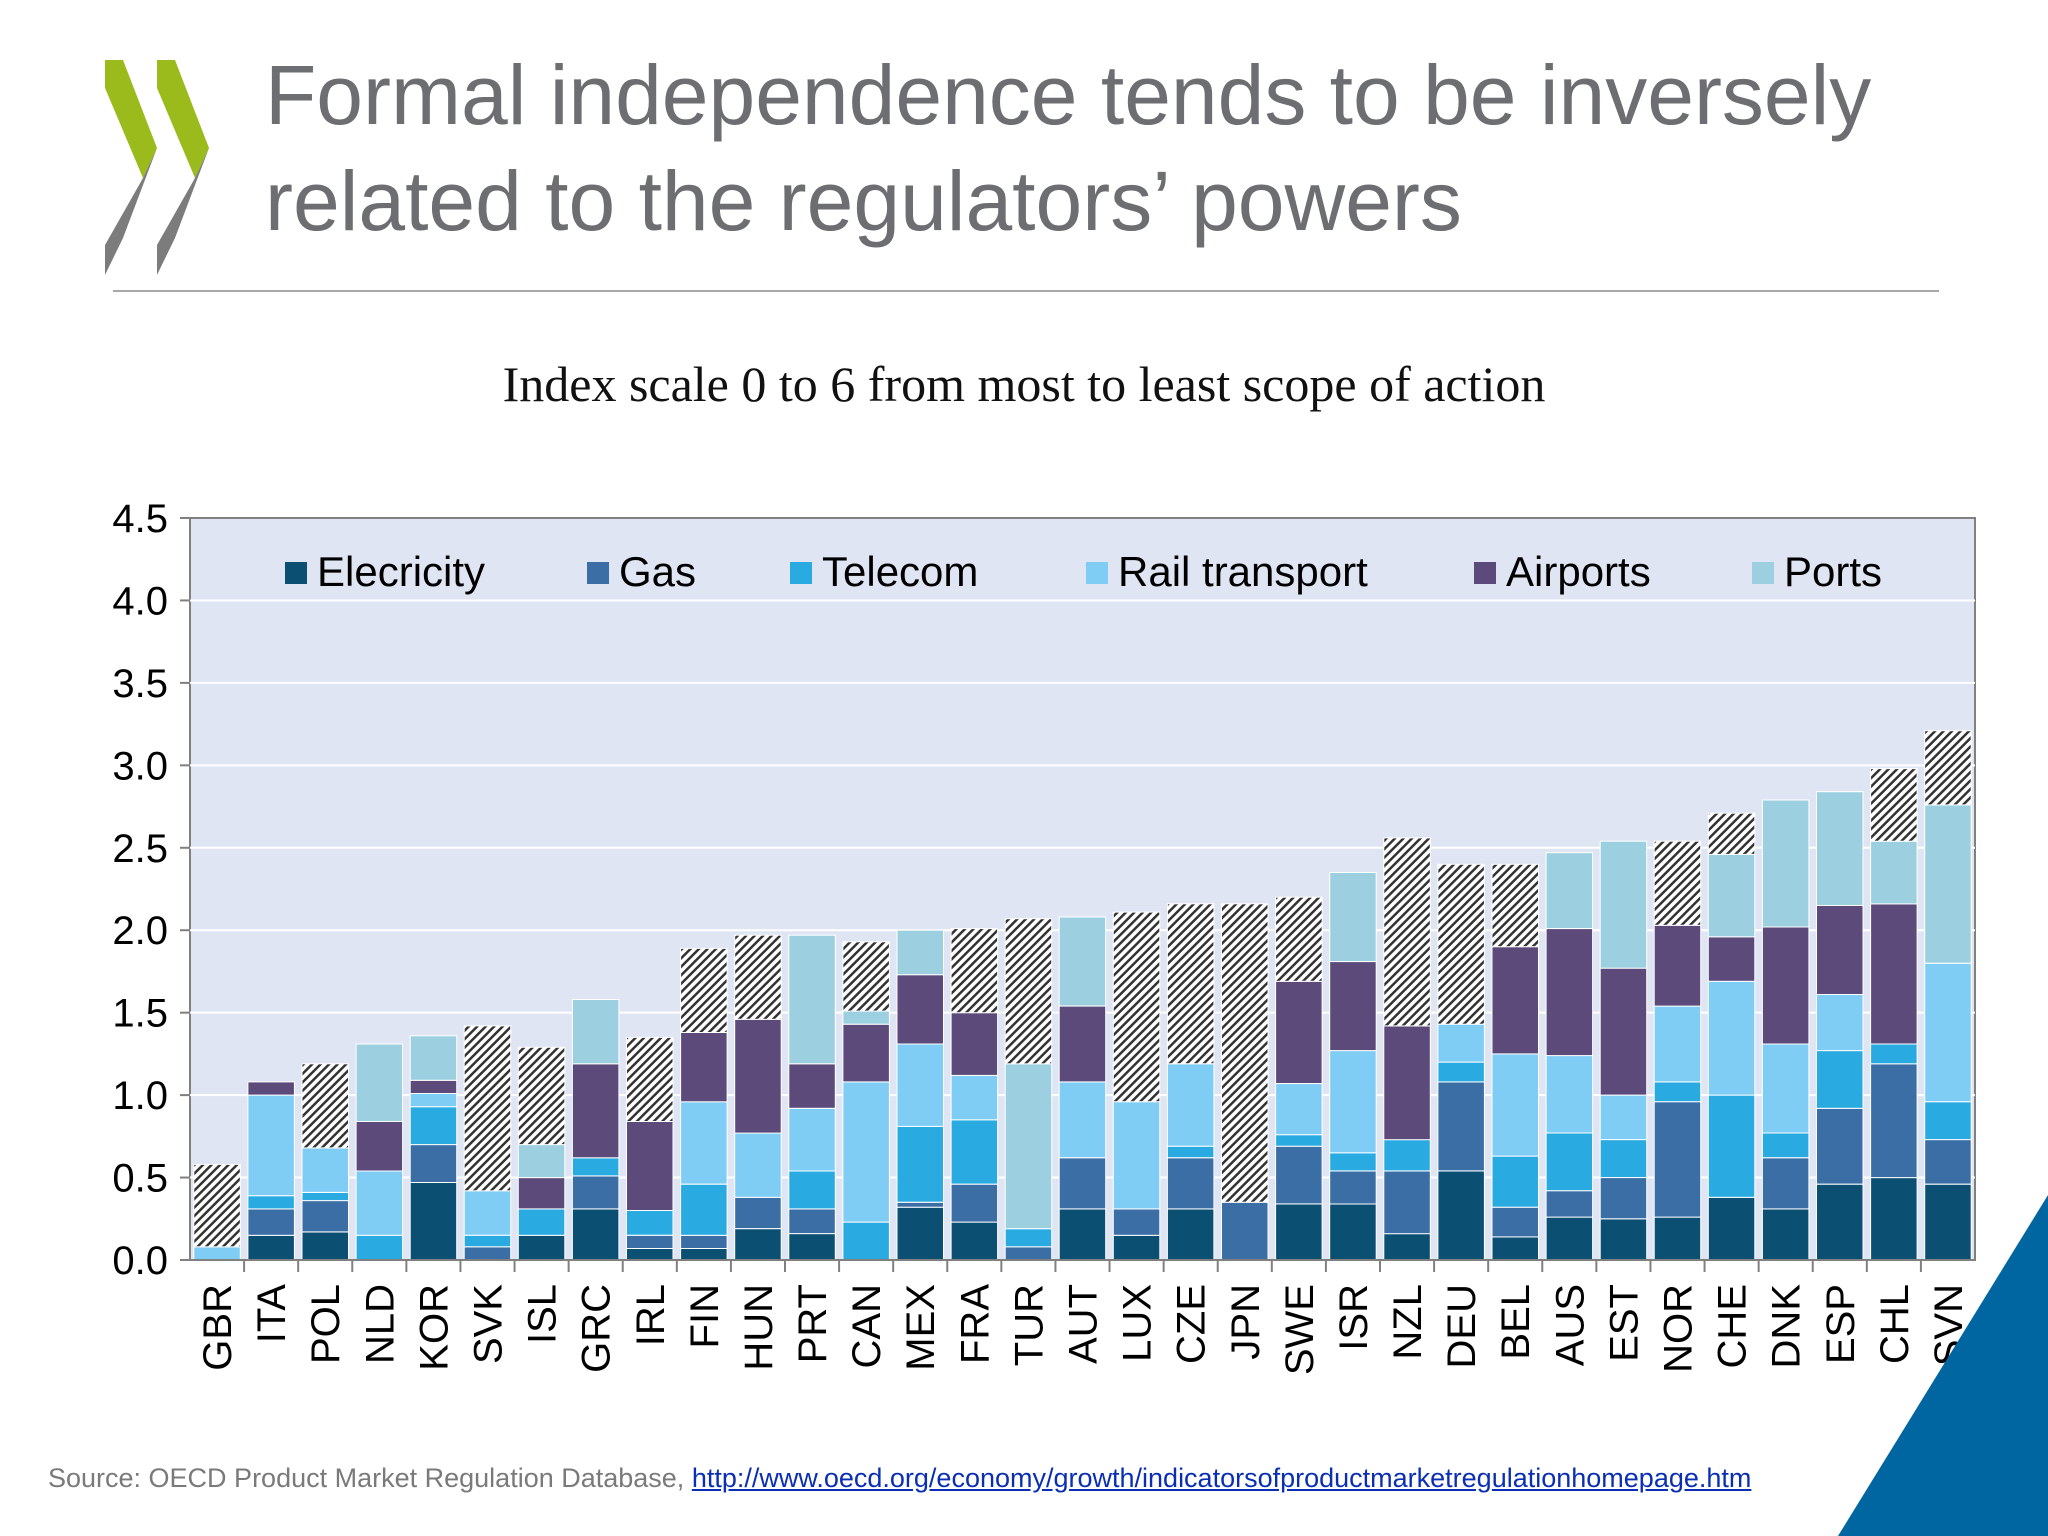  What do you see at coordinates (1300, 1329) in the screenshot?
I see `x-tick-label-SWE: SWE` at bounding box center [1300, 1329].